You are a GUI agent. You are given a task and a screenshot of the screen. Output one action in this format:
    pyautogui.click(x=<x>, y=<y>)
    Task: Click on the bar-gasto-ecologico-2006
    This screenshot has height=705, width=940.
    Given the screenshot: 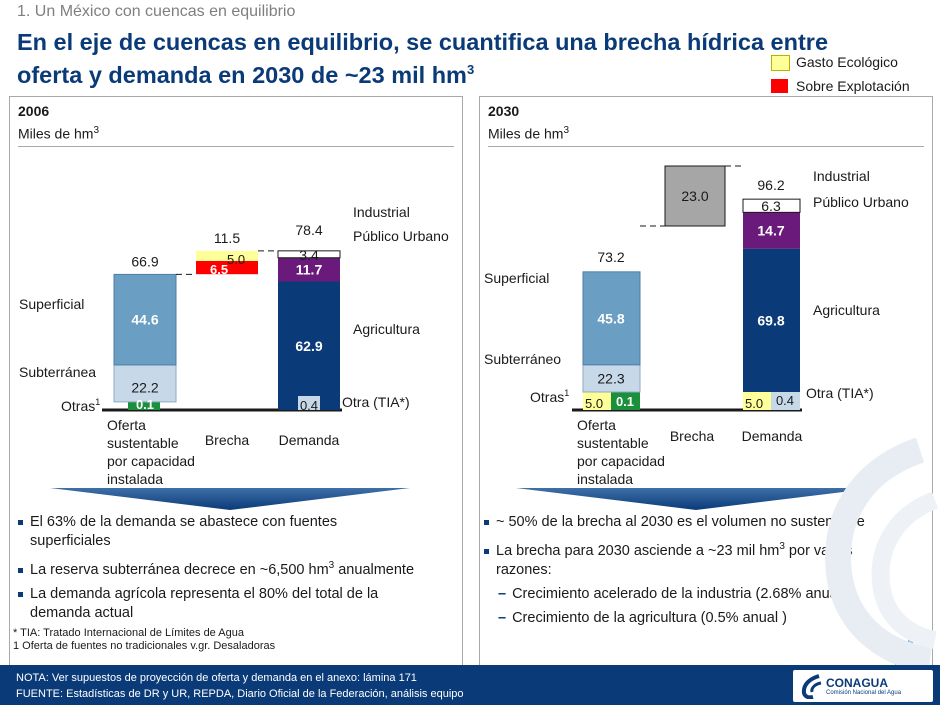 What is the action you would take?
    pyautogui.click(x=227, y=255)
    